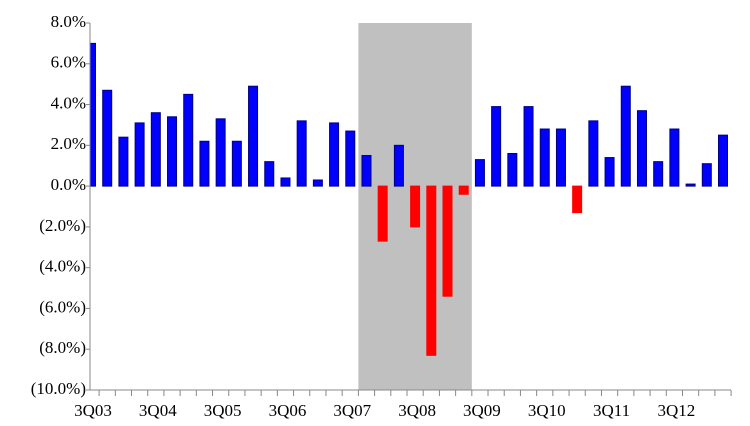 The width and height of the screenshot is (750, 426). What do you see at coordinates (611, 410) in the screenshot?
I see `x-tick-label: 3Q11` at bounding box center [611, 410].